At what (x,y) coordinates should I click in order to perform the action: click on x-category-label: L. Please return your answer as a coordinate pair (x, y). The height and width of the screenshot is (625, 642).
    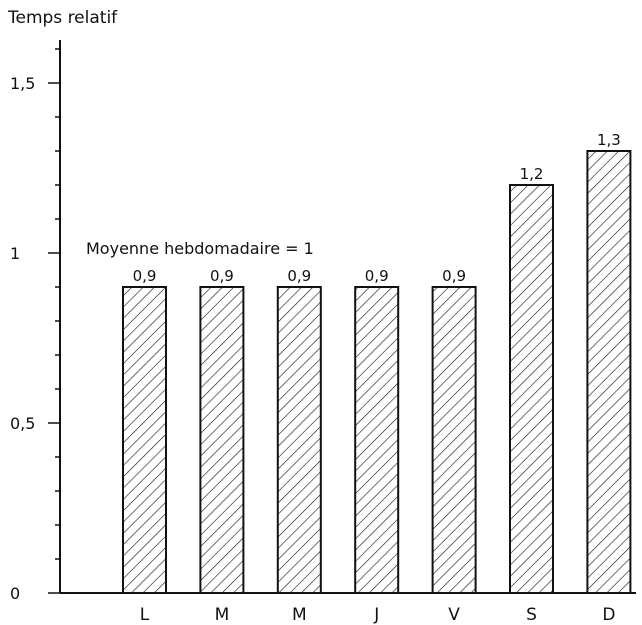
    Looking at the image, I should click on (145, 615).